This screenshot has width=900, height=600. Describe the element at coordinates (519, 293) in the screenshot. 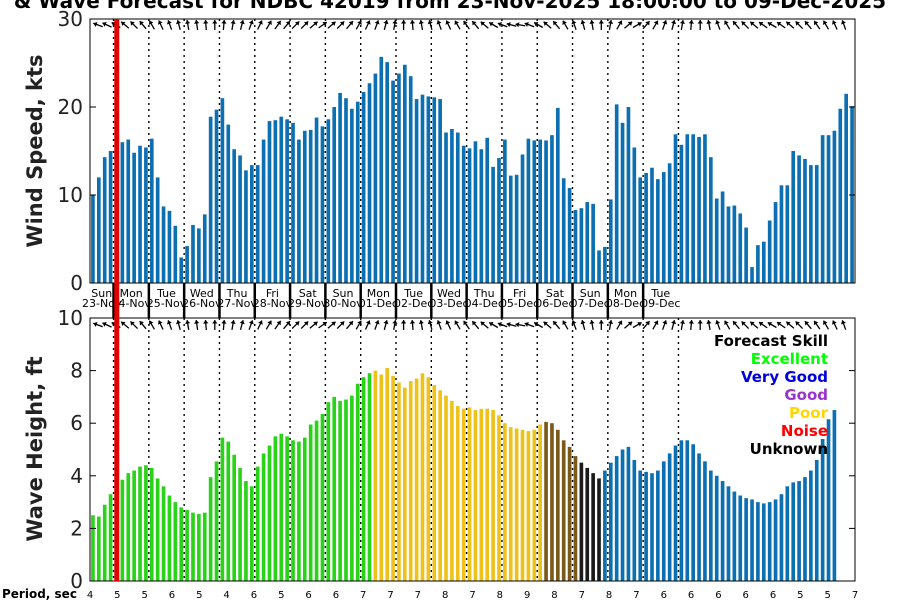

I see `day-name-label: Fri` at that location.